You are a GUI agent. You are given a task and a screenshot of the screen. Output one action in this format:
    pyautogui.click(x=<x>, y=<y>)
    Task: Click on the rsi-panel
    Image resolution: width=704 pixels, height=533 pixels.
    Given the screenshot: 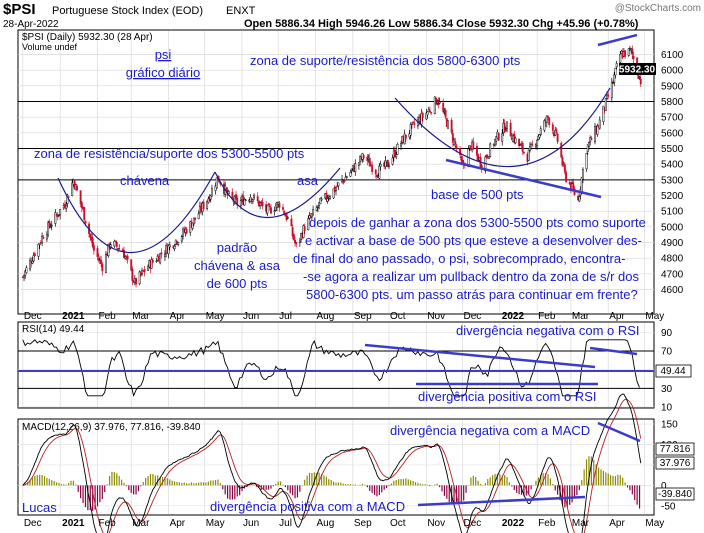 What is the action you would take?
    pyautogui.click(x=336, y=365)
    